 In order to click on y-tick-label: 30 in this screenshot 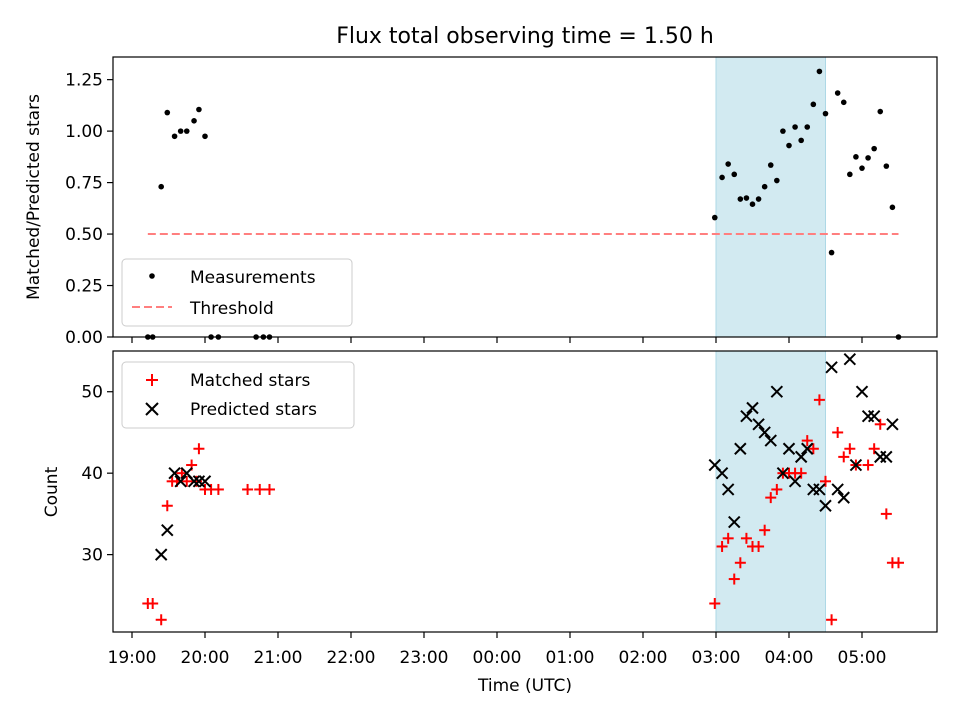, I will do `click(92, 556)`.